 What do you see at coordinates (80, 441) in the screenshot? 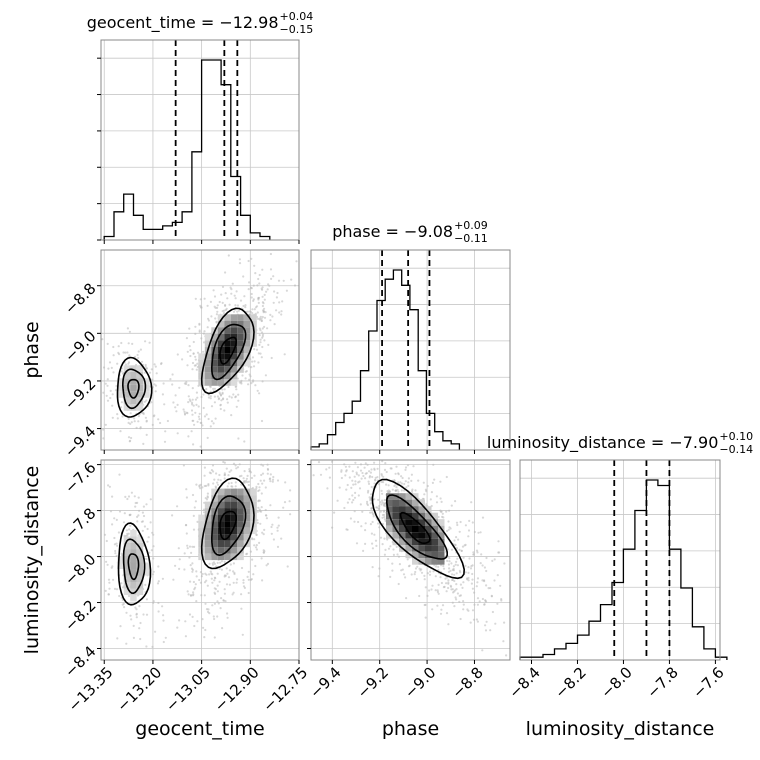
I see `y-tick-label: −9.4` at bounding box center [80, 441].